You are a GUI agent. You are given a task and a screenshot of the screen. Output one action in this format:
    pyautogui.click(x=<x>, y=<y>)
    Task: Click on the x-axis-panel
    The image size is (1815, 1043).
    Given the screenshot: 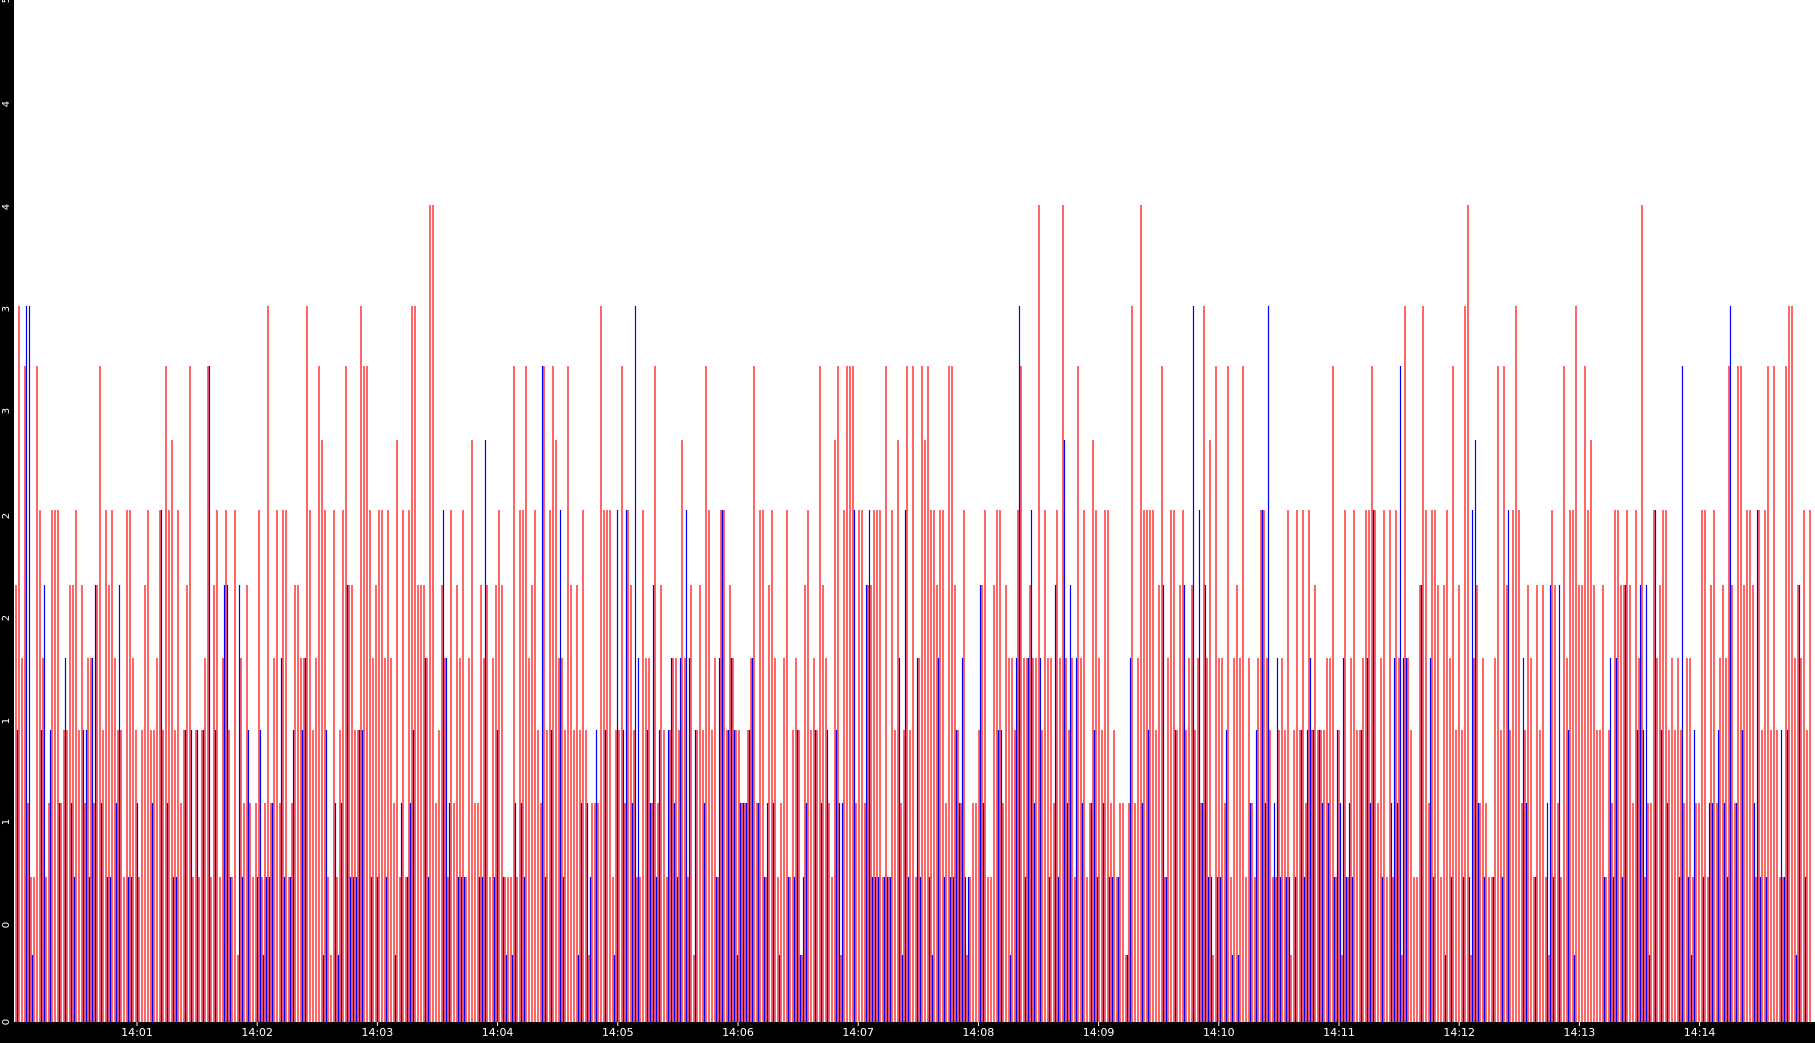 What is the action you would take?
    pyautogui.click(x=907, y=1030)
    